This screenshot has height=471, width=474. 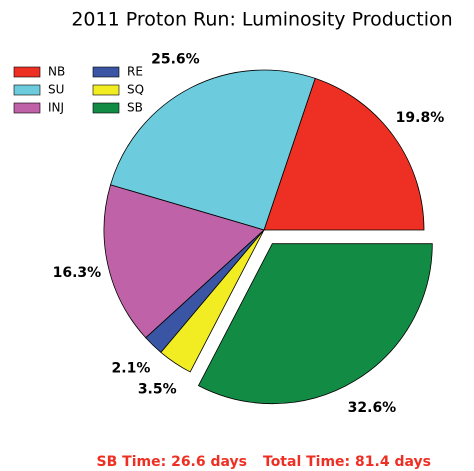 What do you see at coordinates (56, 90) in the screenshot?
I see `legend-label: SU` at bounding box center [56, 90].